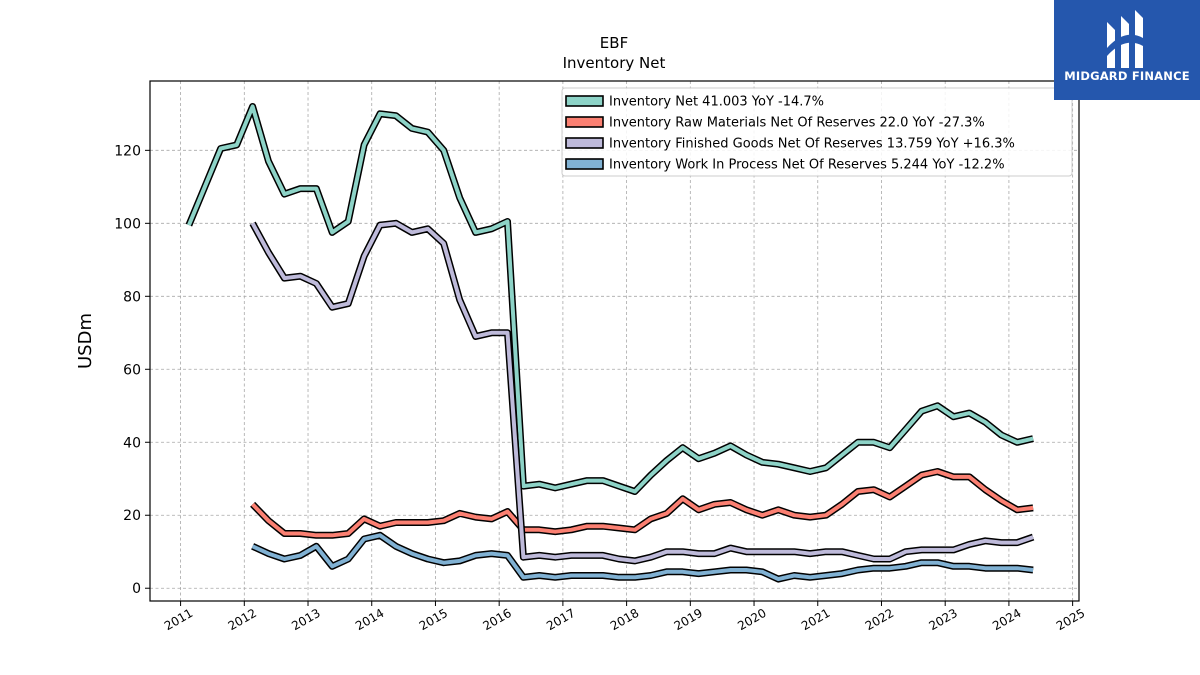 This screenshot has width=1200, height=675. Describe the element at coordinates (716, 102) in the screenshot. I see `legend-entry-1: Inventory Net 41.003 YoY -14.7%` at that location.